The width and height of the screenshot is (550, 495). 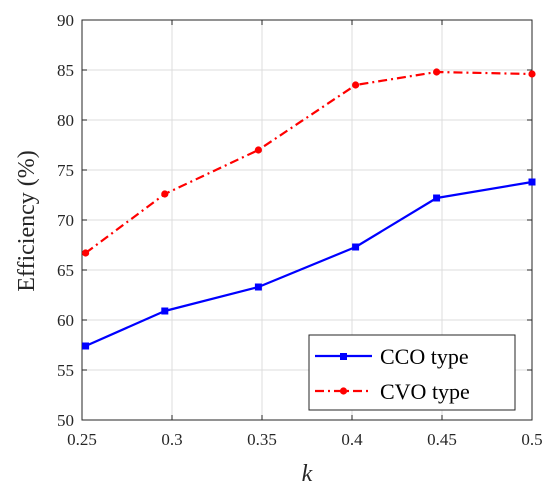 I want to click on x-tick-labels: 0.25 0.3 0.35 0.4 0.45 0.5, so click(x=305, y=439).